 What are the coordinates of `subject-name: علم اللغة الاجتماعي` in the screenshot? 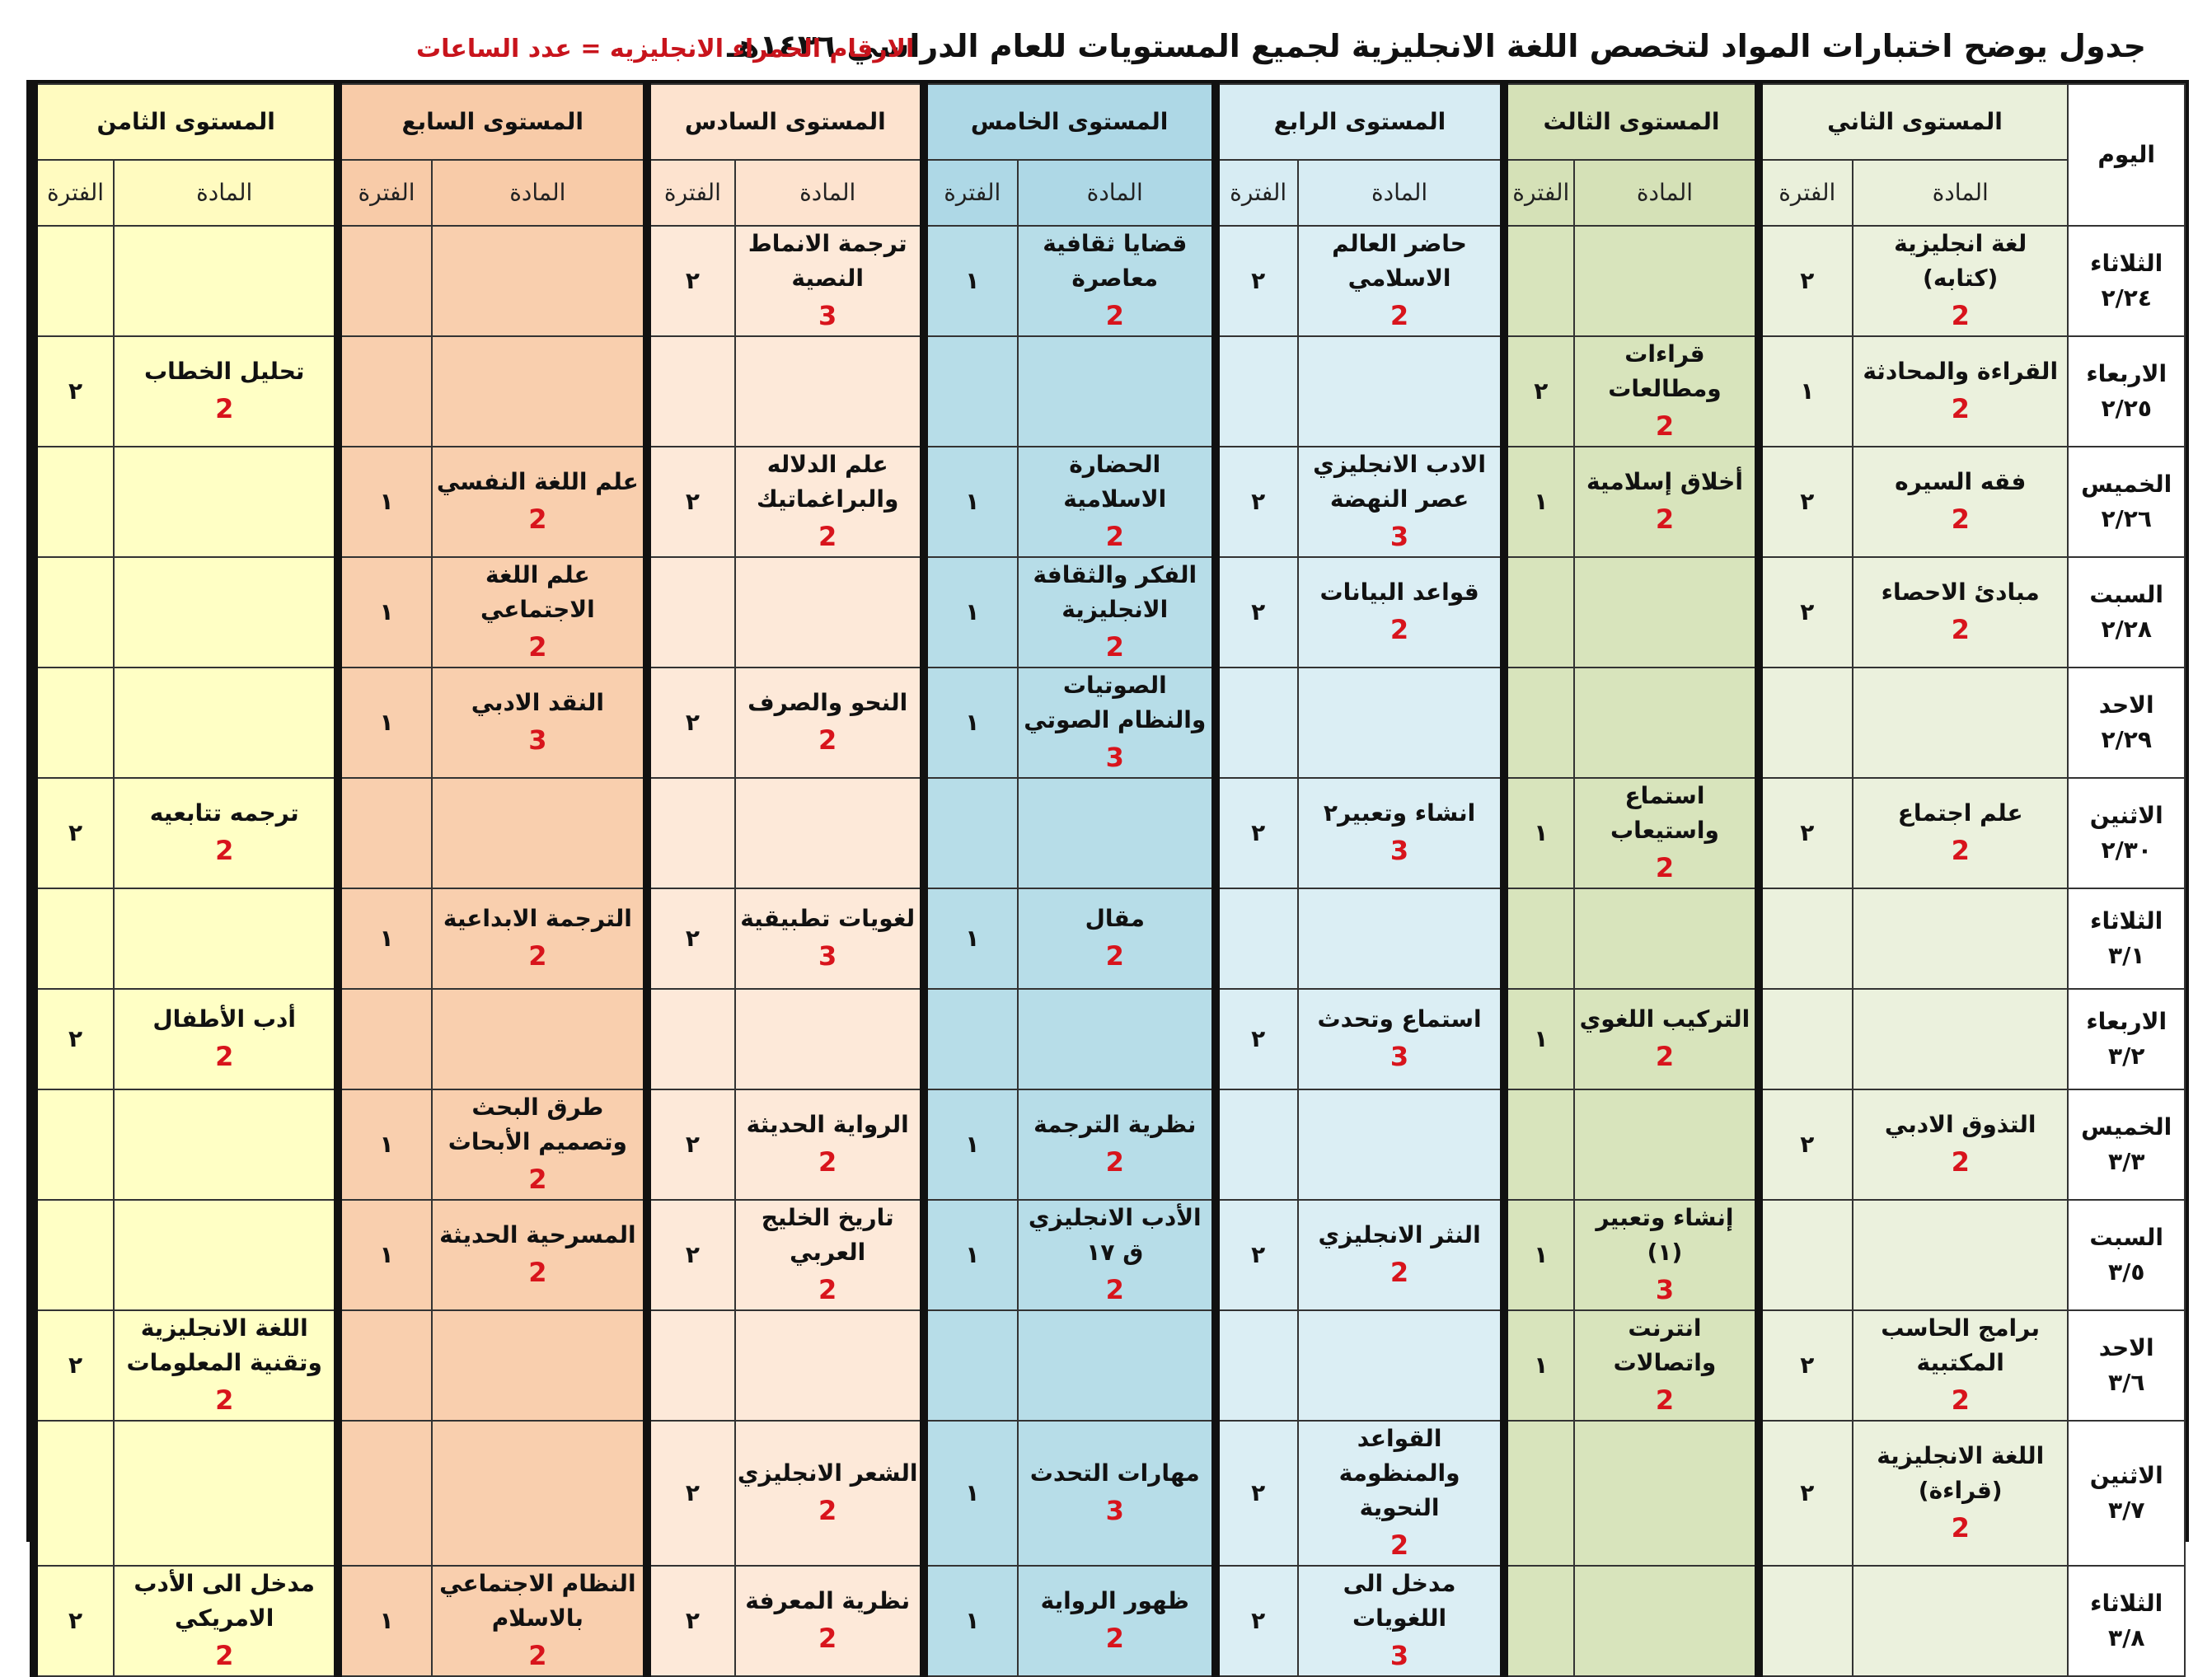 It's located at (537, 592).